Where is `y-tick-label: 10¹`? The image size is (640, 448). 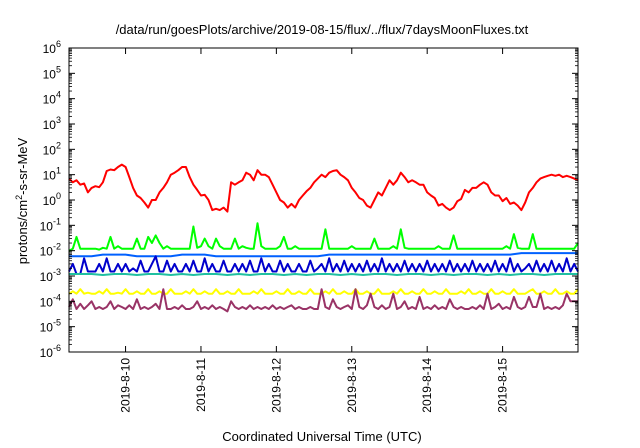
y-tick-label: 10¹ is located at coordinates (52, 174).